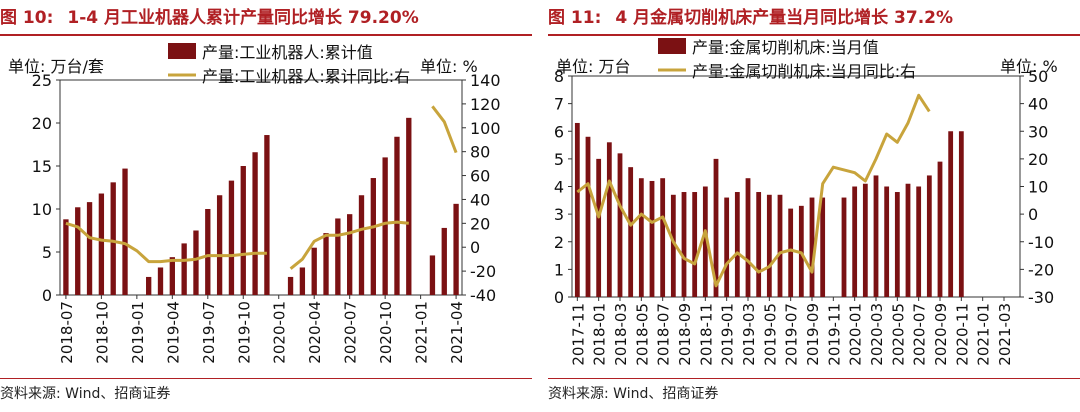 The width and height of the screenshot is (1080, 412). Describe the element at coordinates (306, 76) in the screenshot. I see `legend-label-line: 产量:工业机器人:累计同比:右` at that location.